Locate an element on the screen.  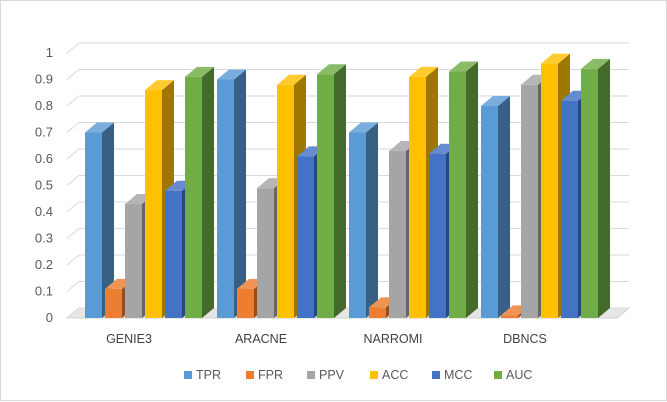
legend-label: TPR is located at coordinates (208, 375).